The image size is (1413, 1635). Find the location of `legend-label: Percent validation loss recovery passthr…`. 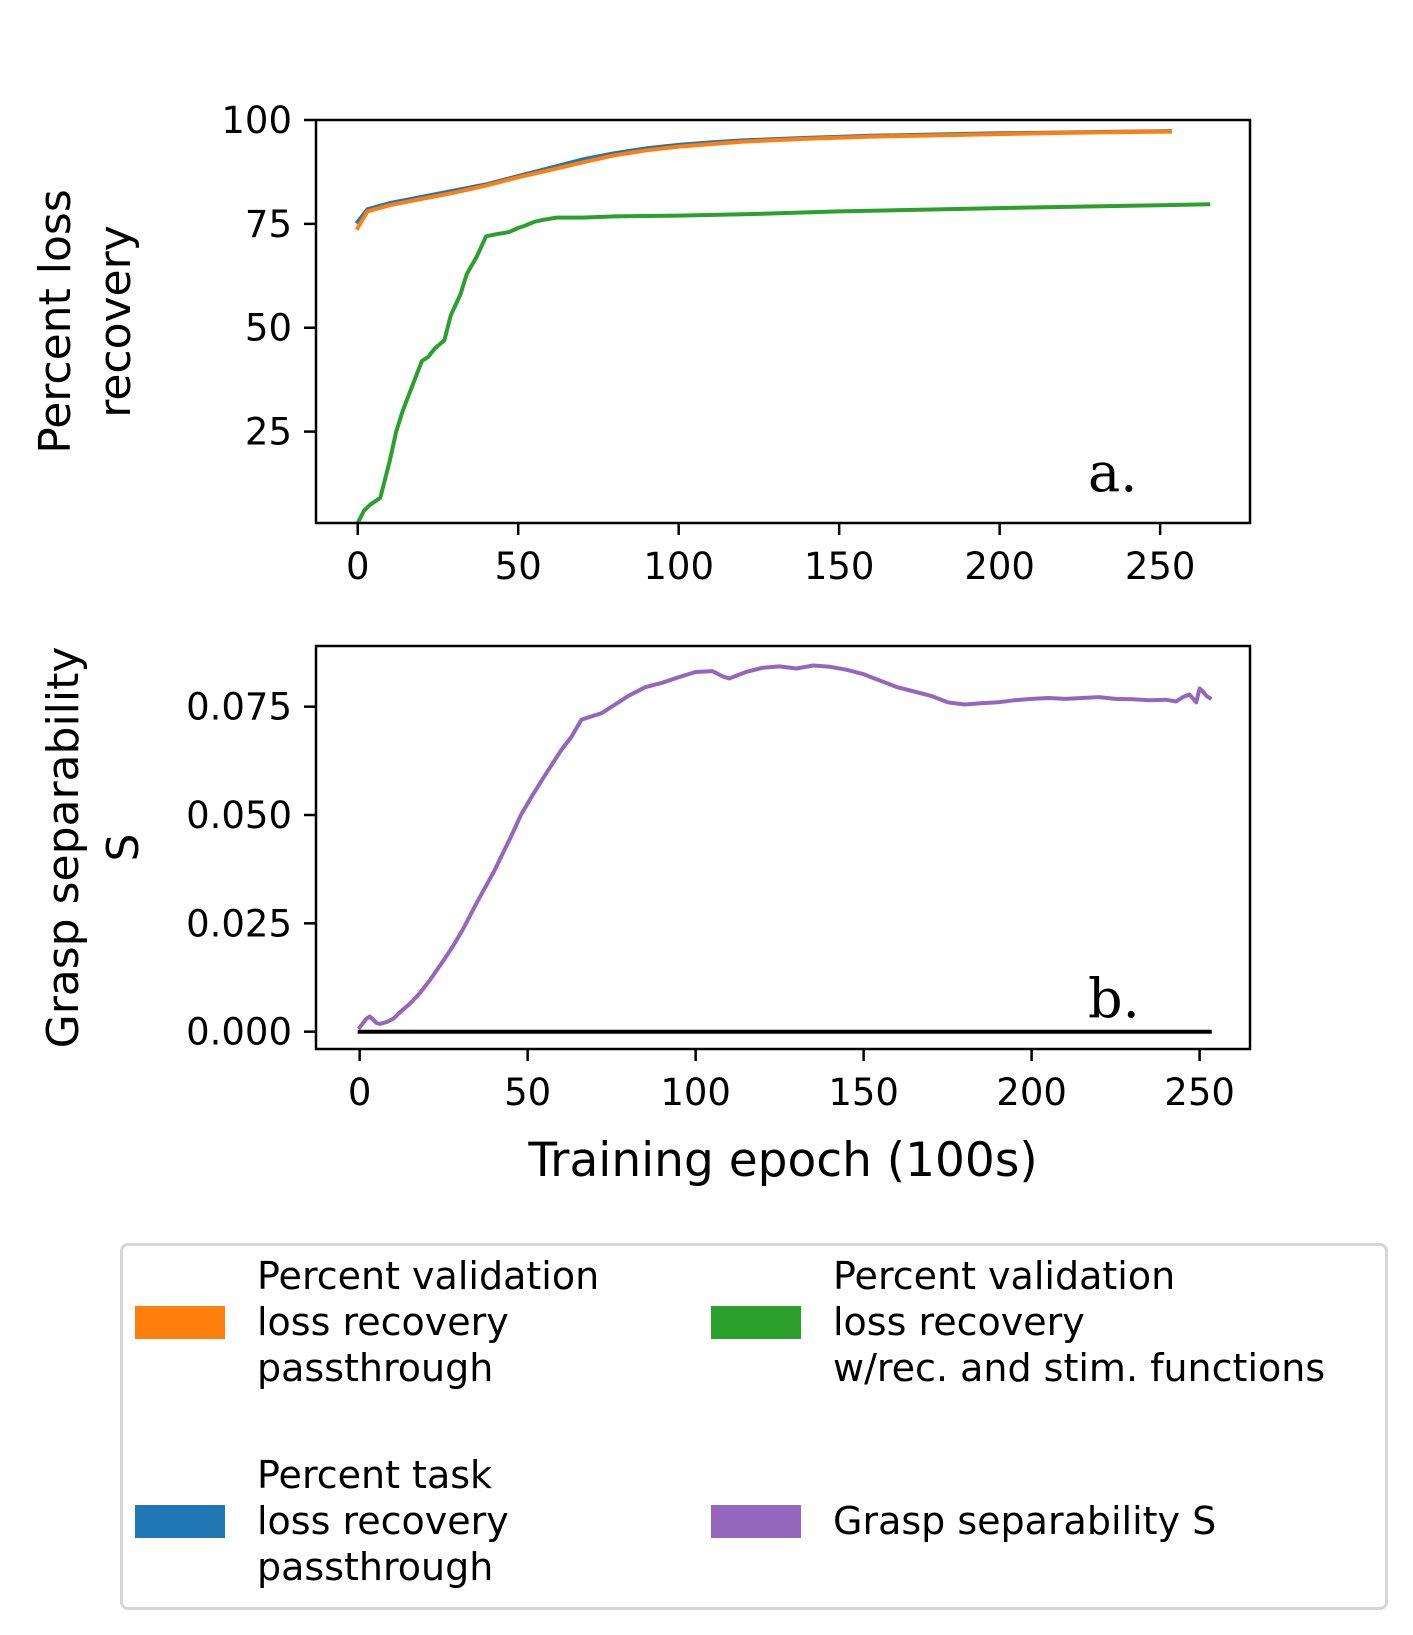

legend-label: Percent validation loss recovery passthr… is located at coordinates (428, 1322).